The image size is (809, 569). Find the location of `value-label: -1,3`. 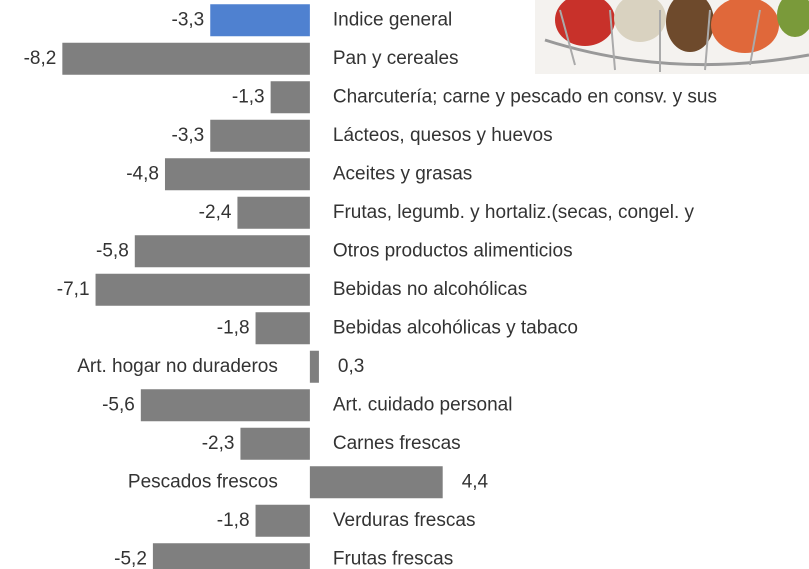

value-label: -1,3 is located at coordinates (248, 96).